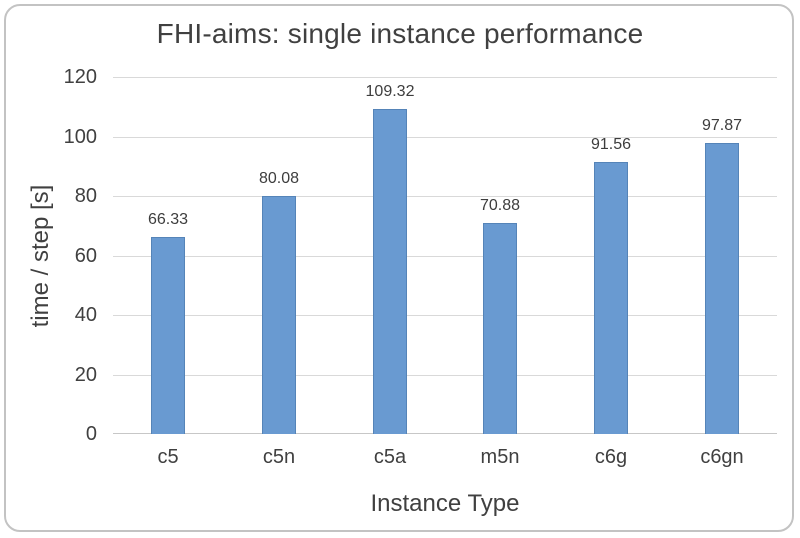 The image size is (800, 538). What do you see at coordinates (80, 137) in the screenshot?
I see `y-tick-label: 100` at bounding box center [80, 137].